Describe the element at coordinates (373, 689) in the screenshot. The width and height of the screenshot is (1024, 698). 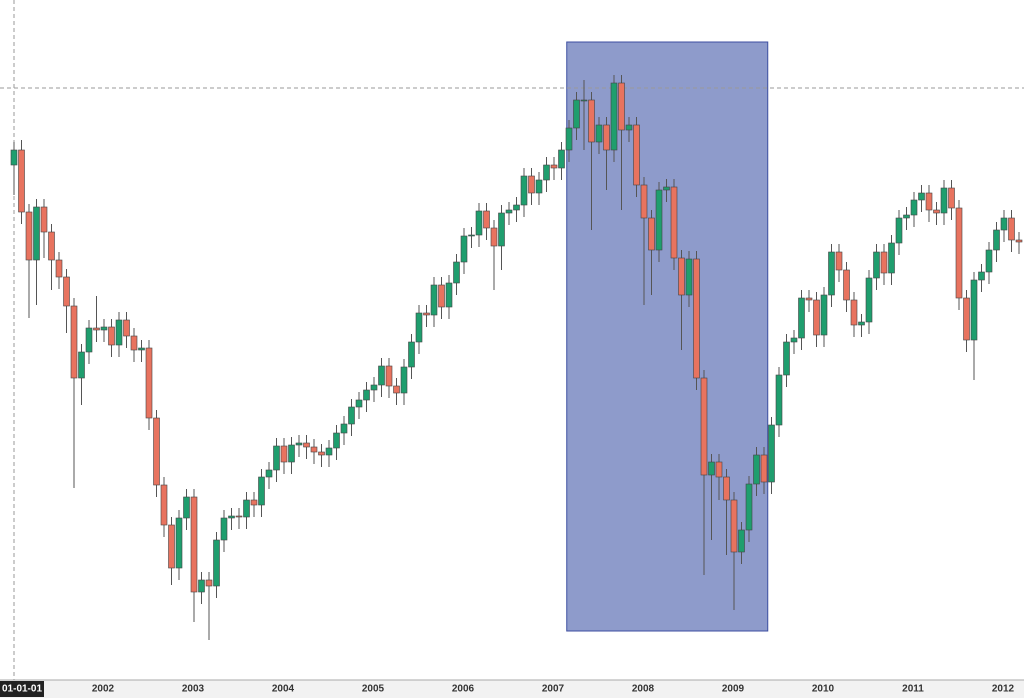
I see `x-tick-label: 2005` at that location.